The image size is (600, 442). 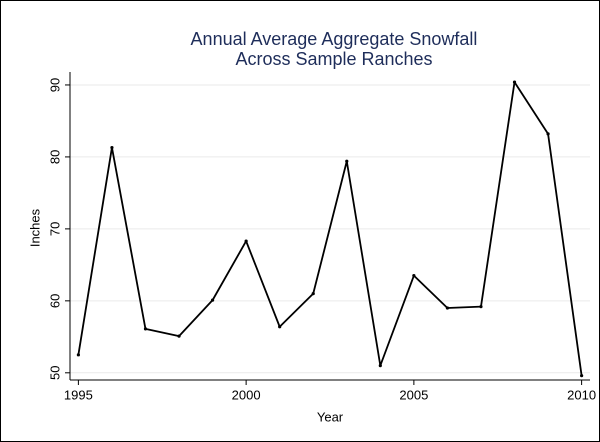 I want to click on y-axis-label: Inches, so click(x=34, y=227).